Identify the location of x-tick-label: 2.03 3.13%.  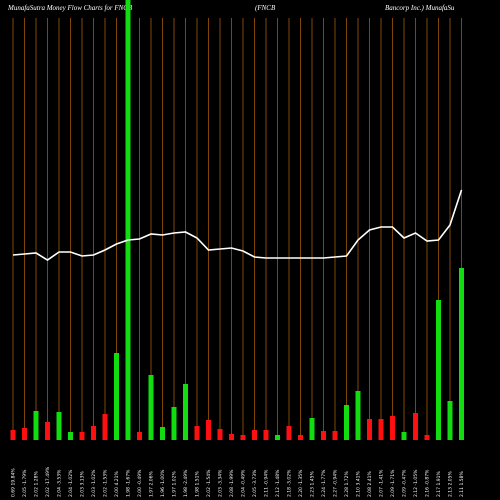
(83, 484).